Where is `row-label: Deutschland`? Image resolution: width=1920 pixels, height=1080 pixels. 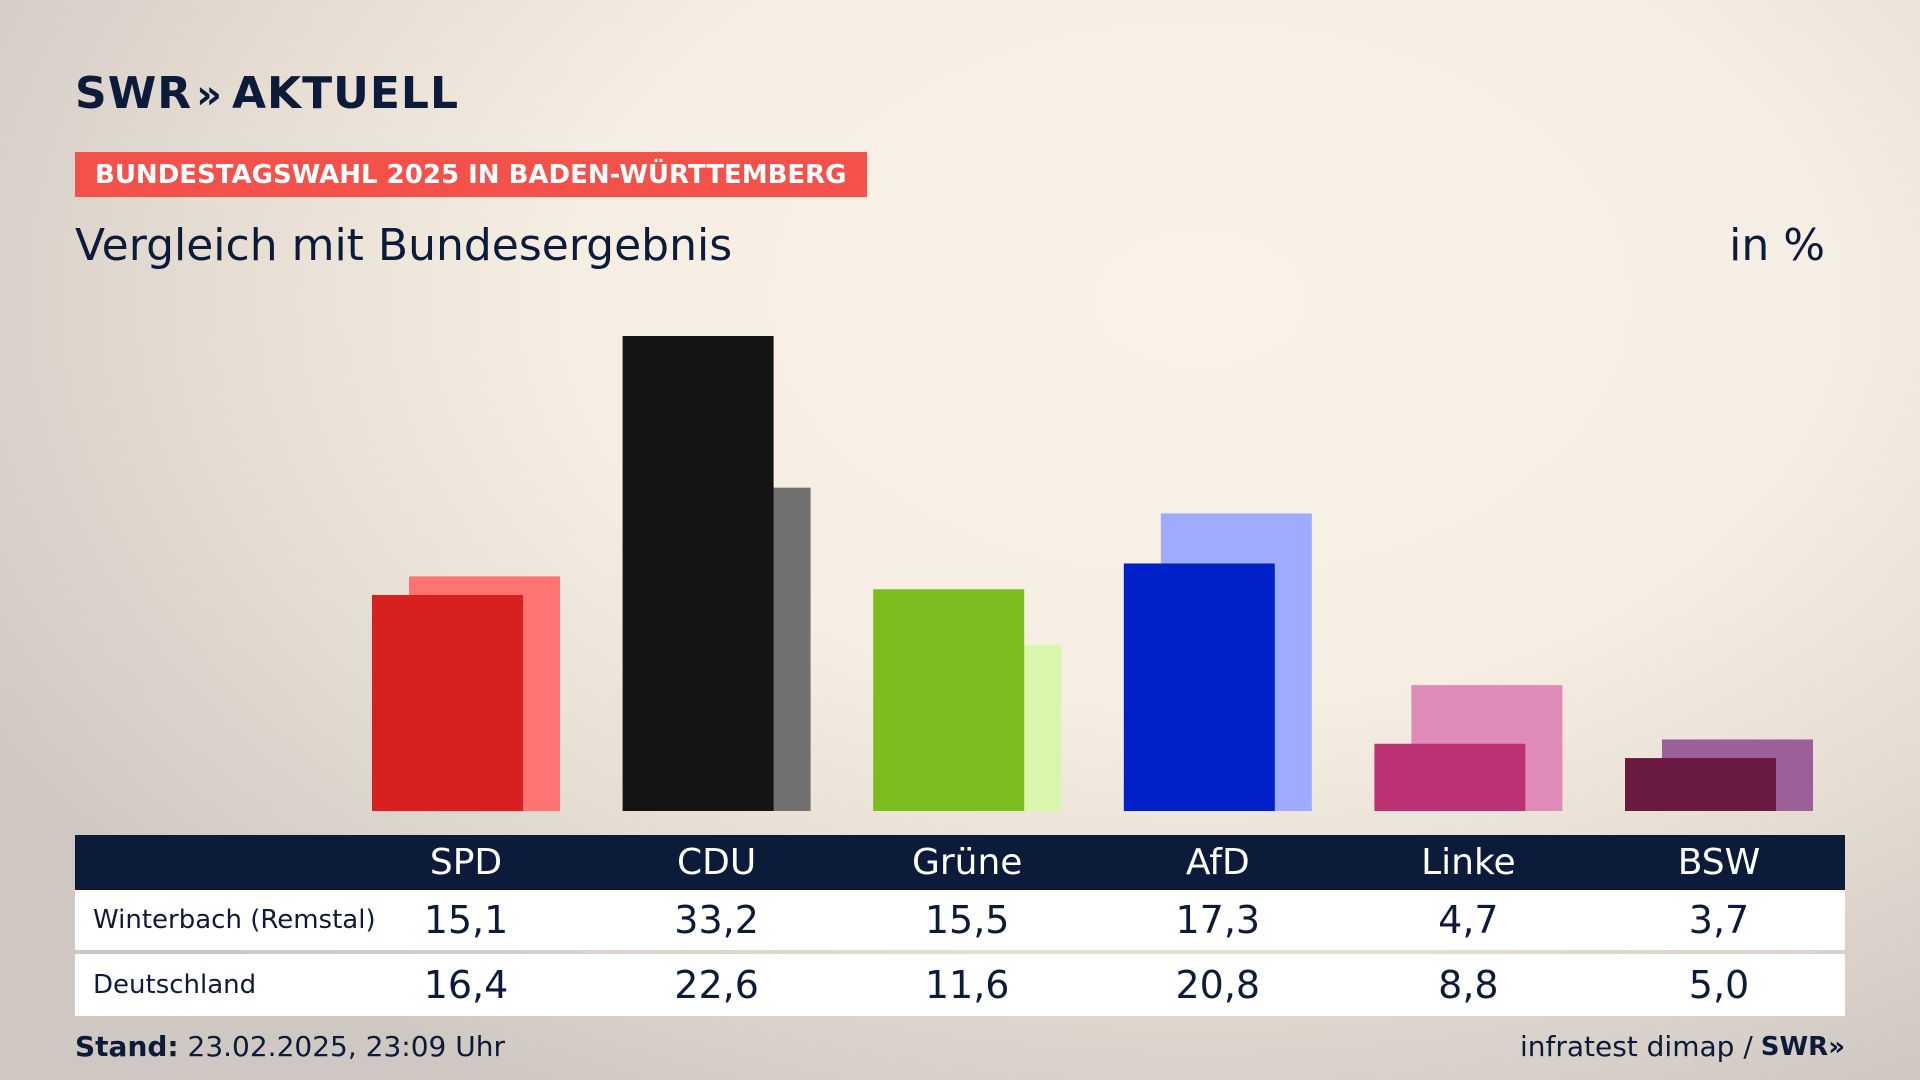 row-label: Deutschland is located at coordinates (175, 985).